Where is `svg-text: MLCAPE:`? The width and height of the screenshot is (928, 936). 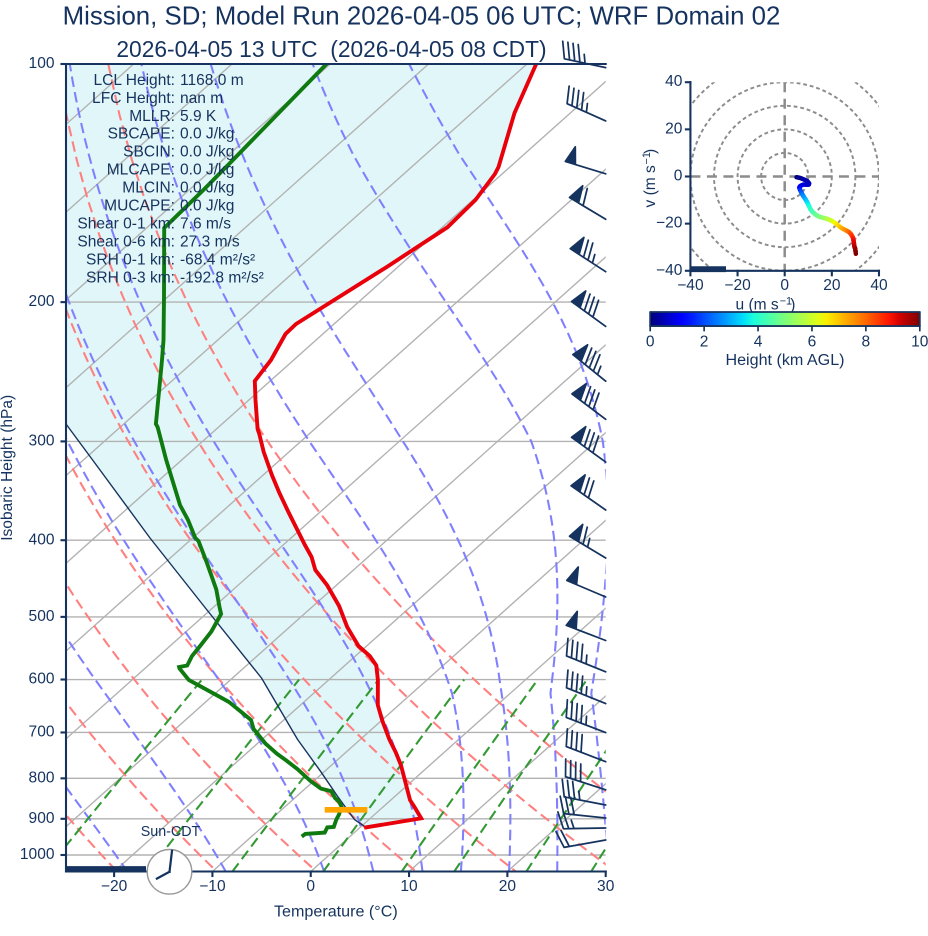
svg-text: MLCAPE: is located at coordinates (141, 170).